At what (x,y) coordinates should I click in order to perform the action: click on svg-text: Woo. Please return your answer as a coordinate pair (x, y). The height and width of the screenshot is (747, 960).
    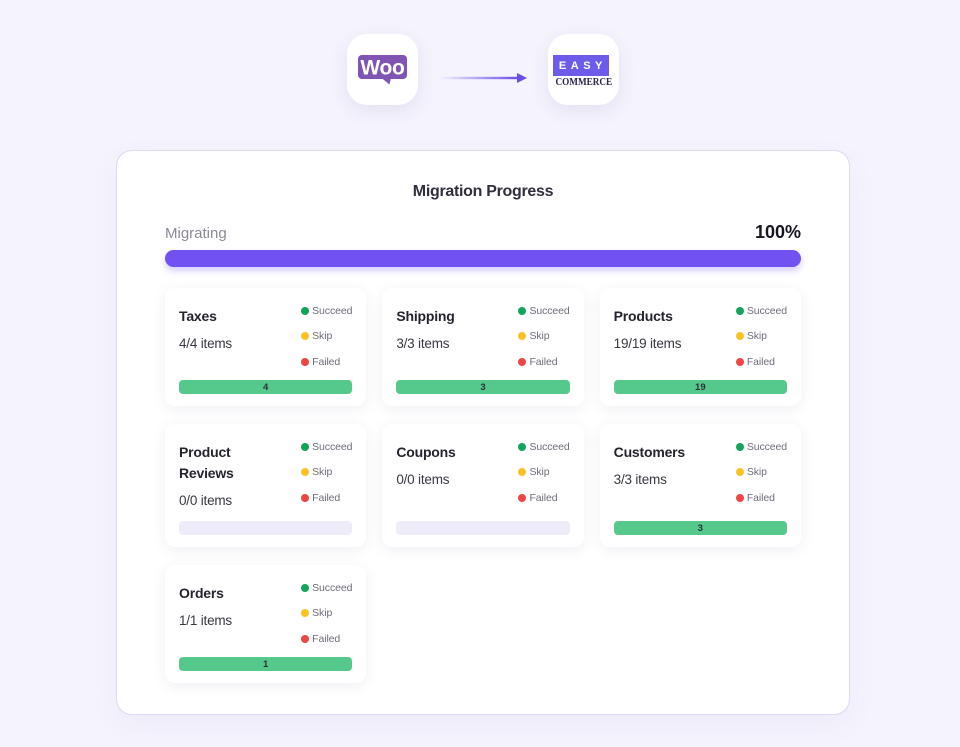
    Looking at the image, I should click on (382, 67).